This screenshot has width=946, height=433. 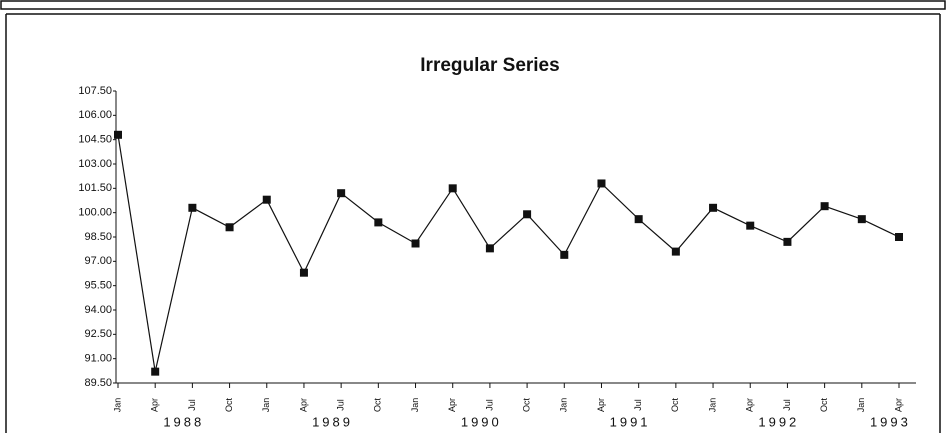 What do you see at coordinates (778, 421) in the screenshot?
I see `year-label: 1992` at bounding box center [778, 421].